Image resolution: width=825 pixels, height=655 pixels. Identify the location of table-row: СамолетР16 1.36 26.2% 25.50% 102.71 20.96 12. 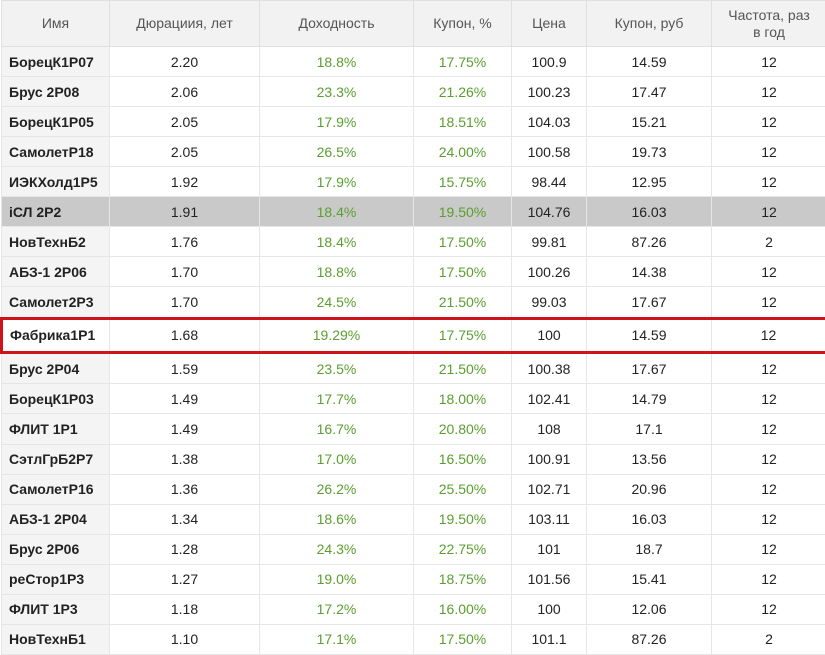
(413, 489).